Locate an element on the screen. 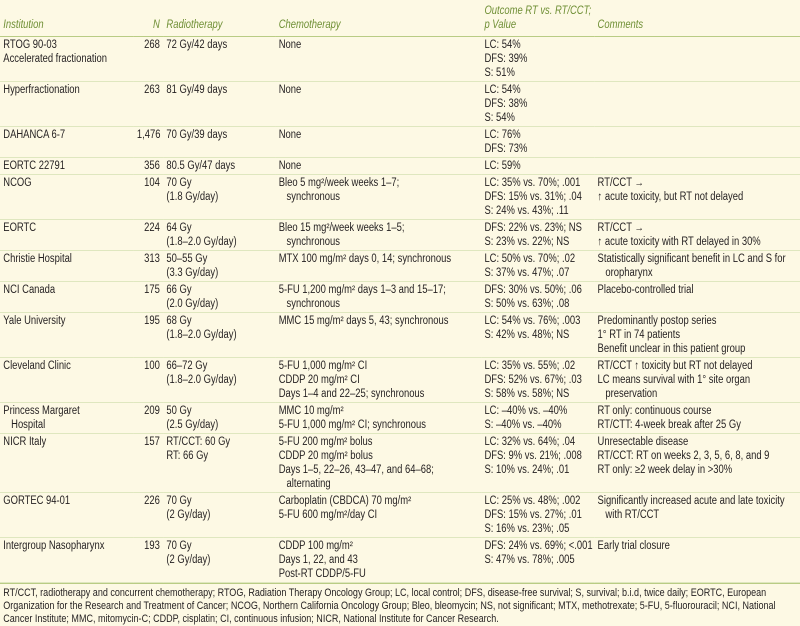  outcome-text: LC: 54% vs. 76%; .003 is located at coordinates (532, 321).